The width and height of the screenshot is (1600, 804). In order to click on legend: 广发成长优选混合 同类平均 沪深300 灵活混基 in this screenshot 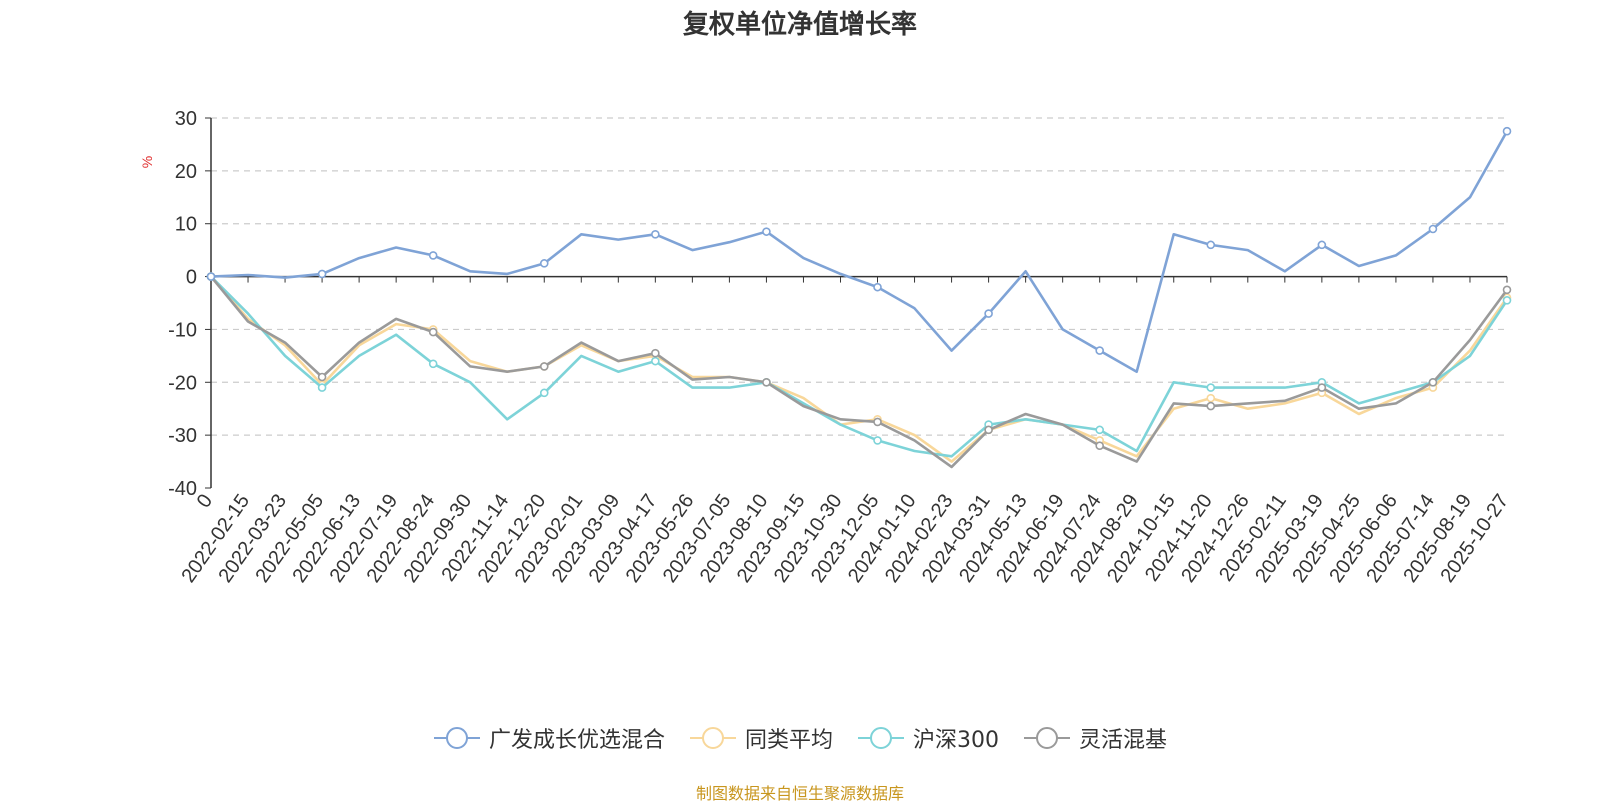, I will do `click(800, 738)`.